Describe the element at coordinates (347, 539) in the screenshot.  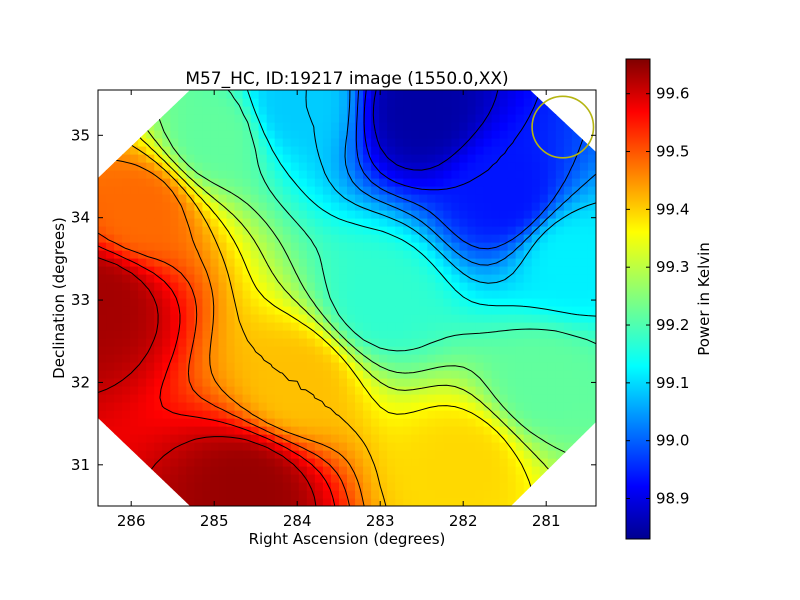
I see `x-axis-label: Right Ascension (degrees)` at that location.